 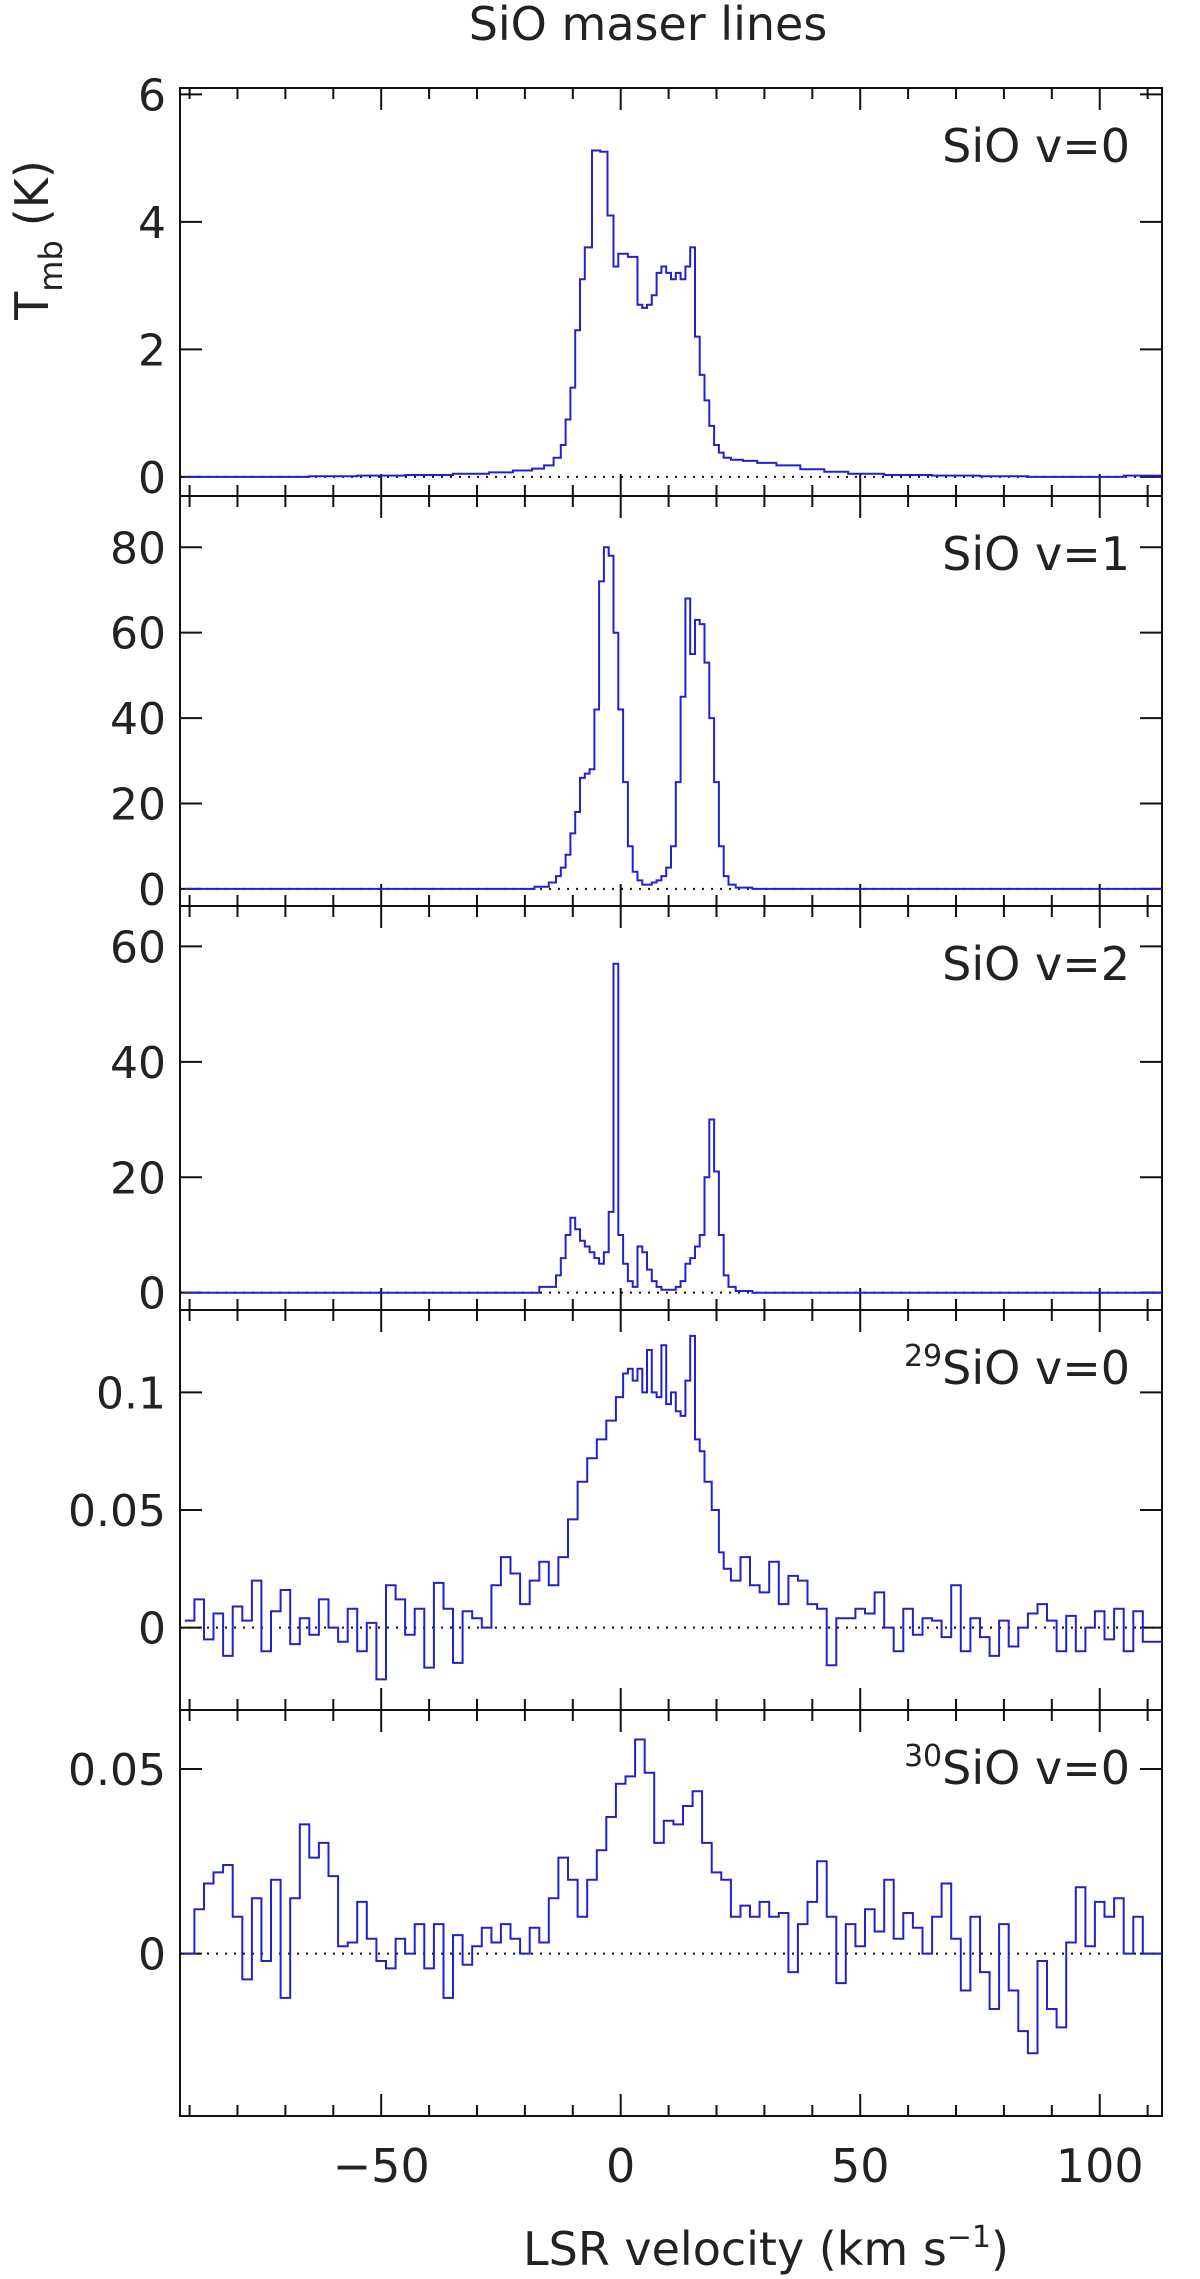 I want to click on x-axis-label-main: LSR velocity (km s, so click(x=735, y=2249).